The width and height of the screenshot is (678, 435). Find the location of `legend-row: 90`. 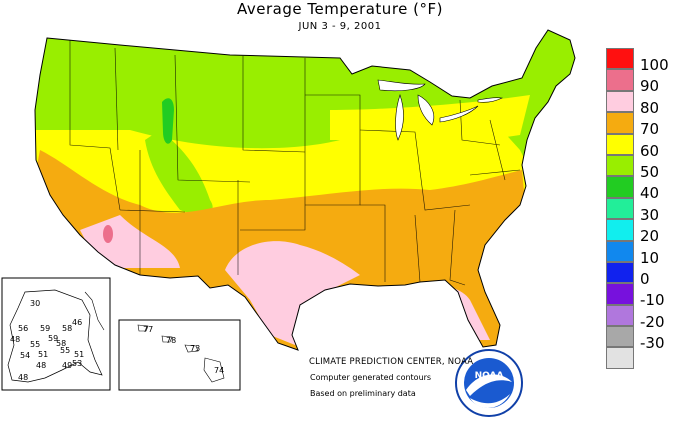

legend-row: 90 is located at coordinates (641, 81).